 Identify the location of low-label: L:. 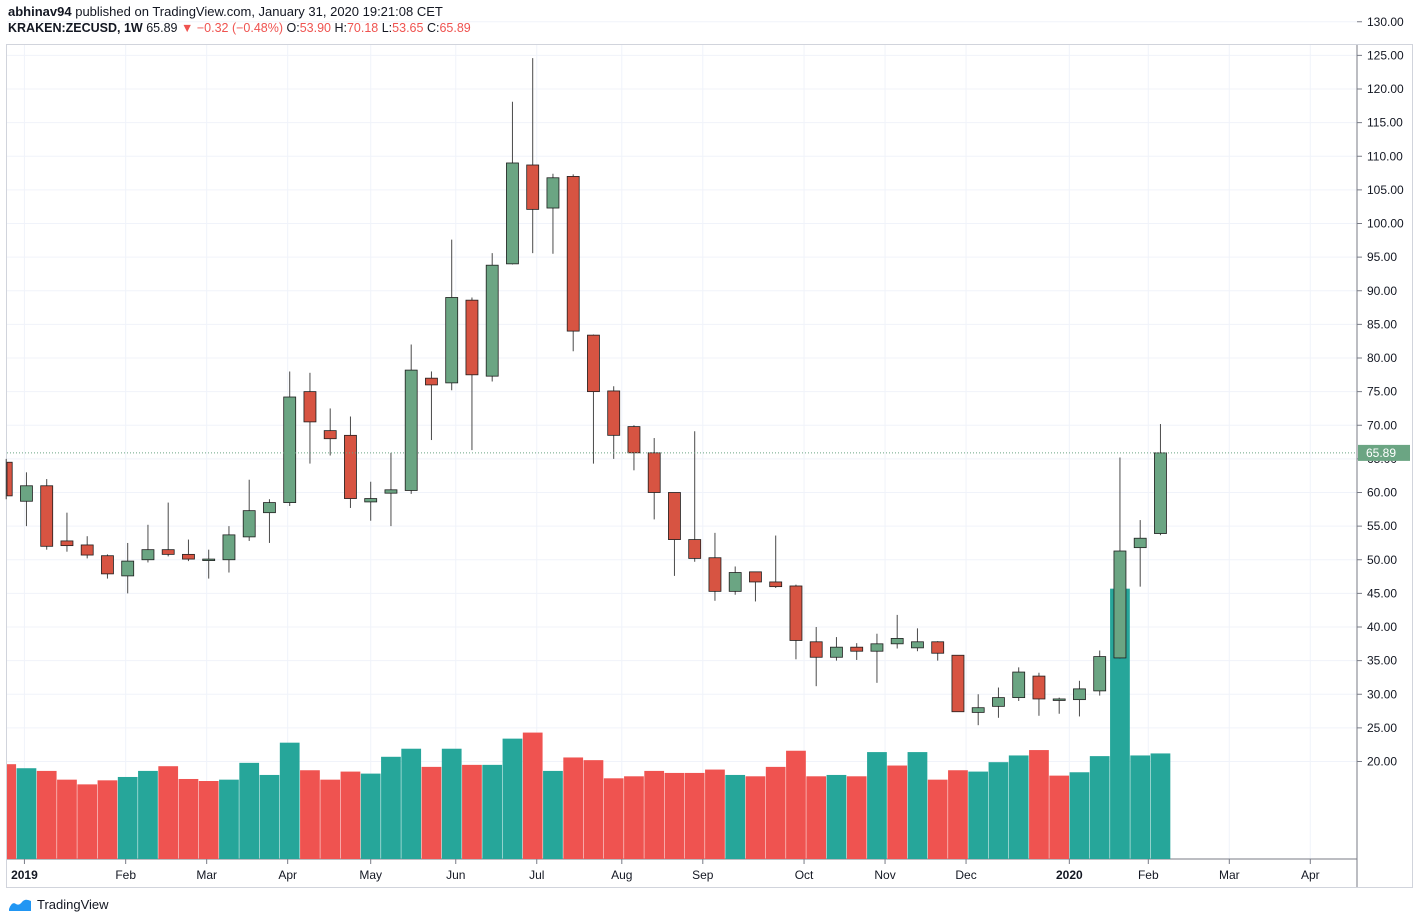
(387, 28).